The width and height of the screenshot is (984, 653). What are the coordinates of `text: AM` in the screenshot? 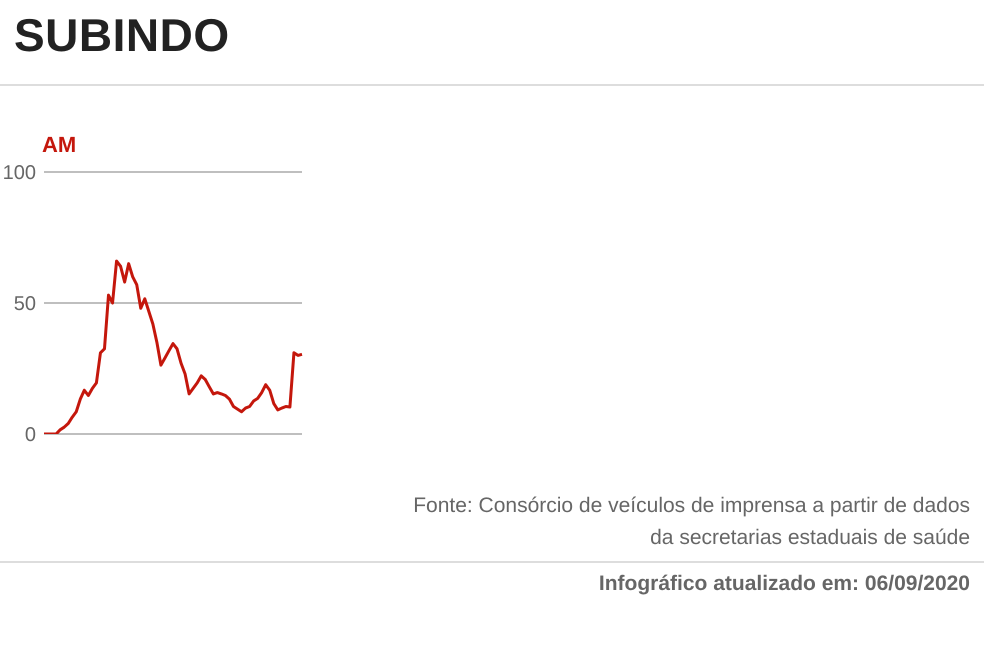 It's located at (59, 145).